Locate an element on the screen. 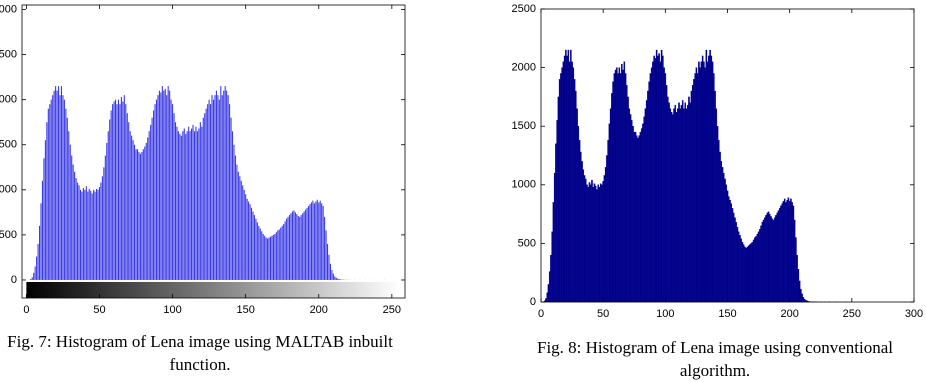 This screenshot has width=926, height=382. x-tick-label: 300 is located at coordinates (914, 314).